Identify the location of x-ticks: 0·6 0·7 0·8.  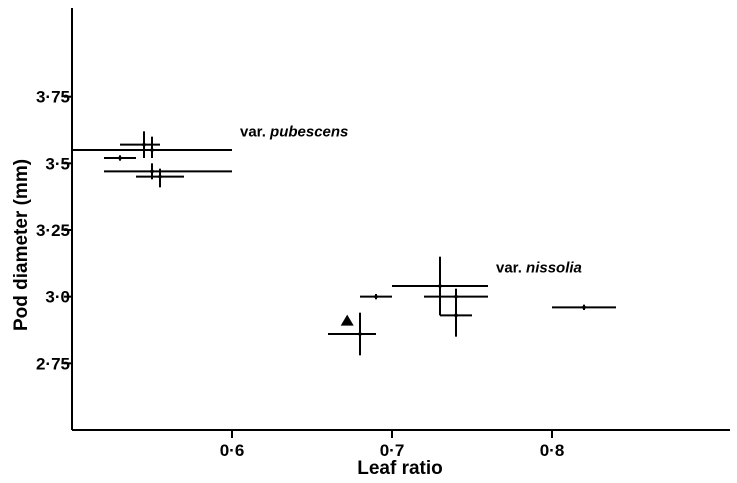
(392, 445).